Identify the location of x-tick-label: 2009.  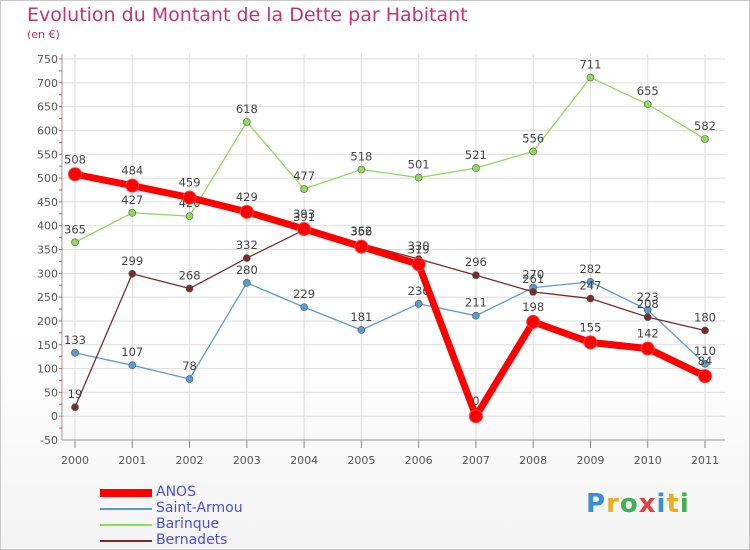
(590, 460).